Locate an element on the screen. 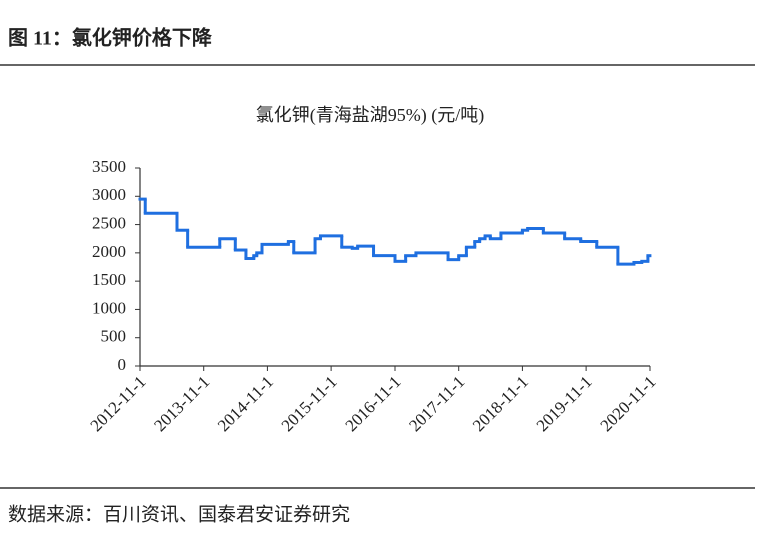 This screenshot has width=762, height=541. x-tick-label: 2015-11-1 is located at coordinates (309, 403).